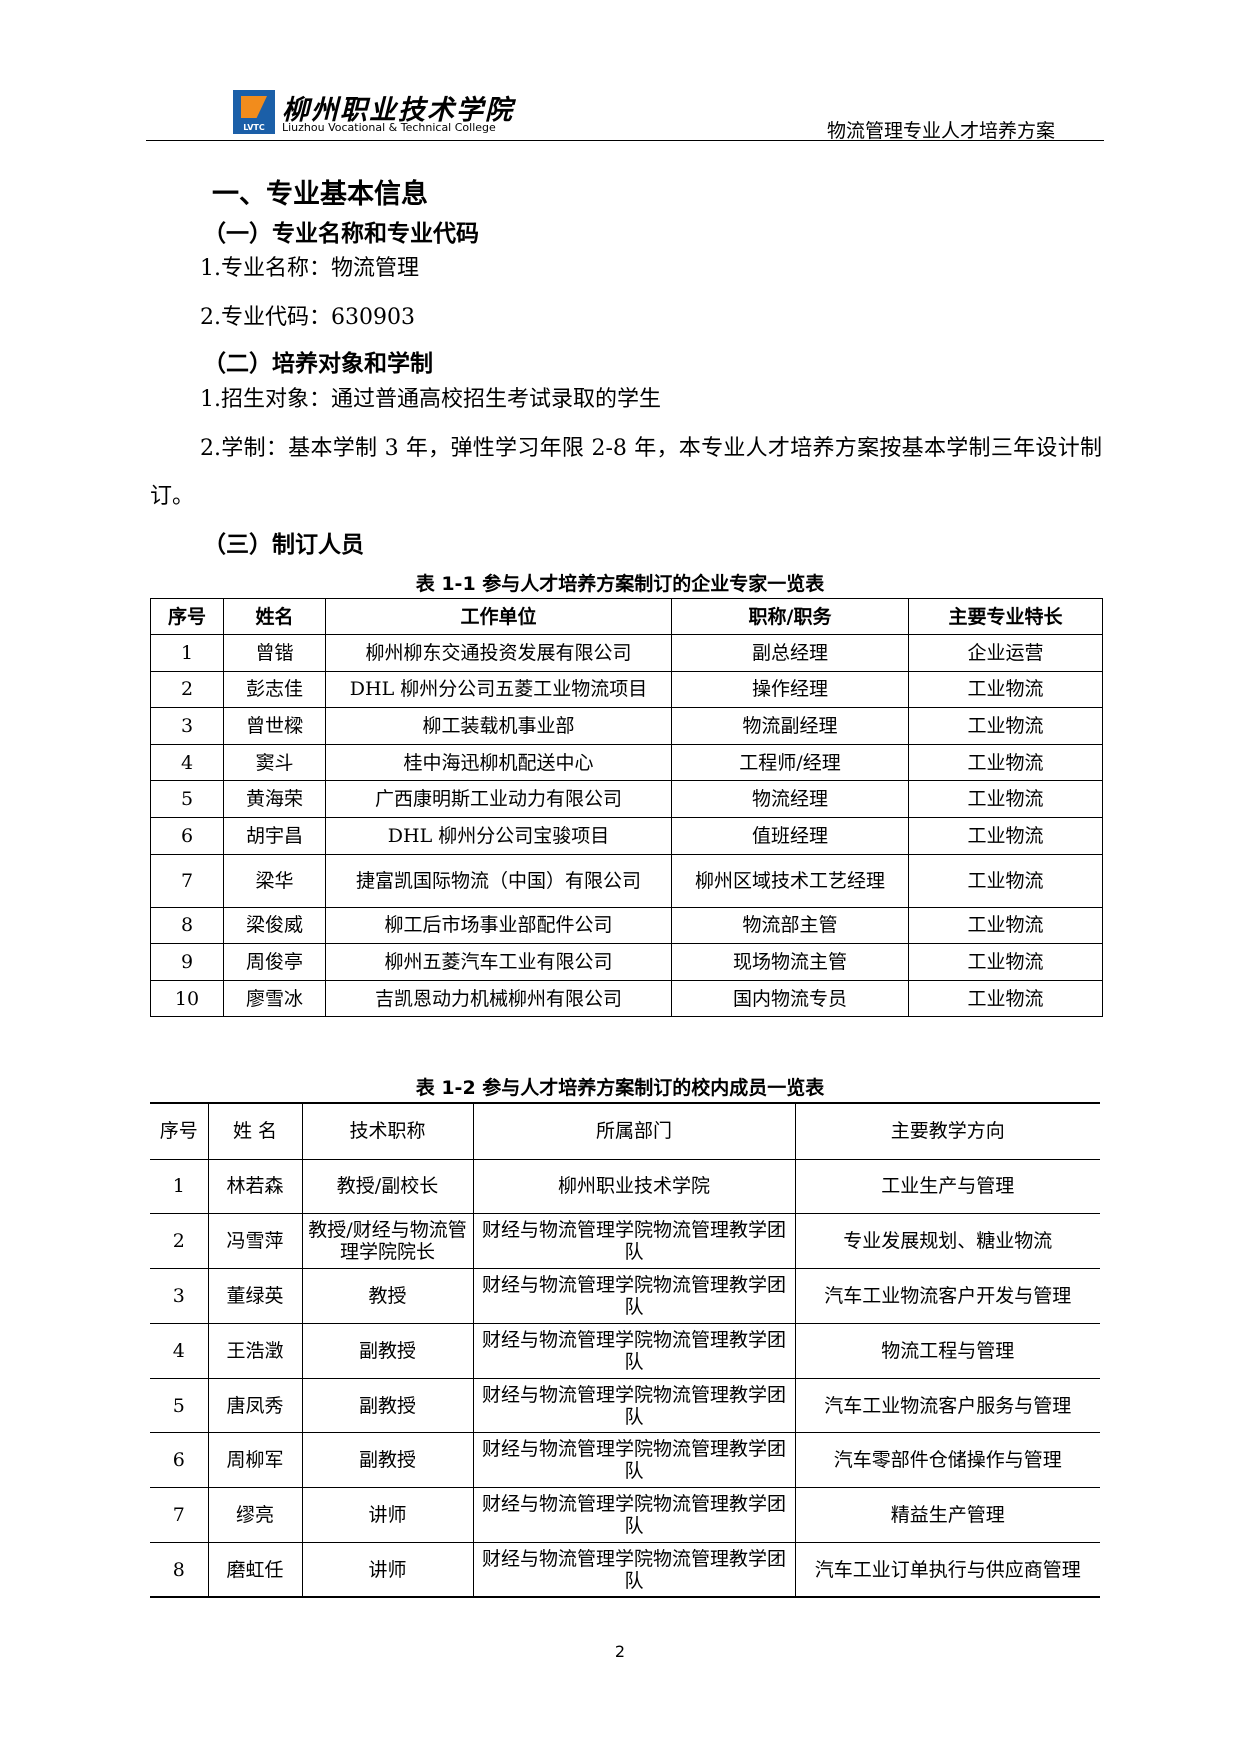  I want to click on cell: 董绿英, so click(255, 1296).